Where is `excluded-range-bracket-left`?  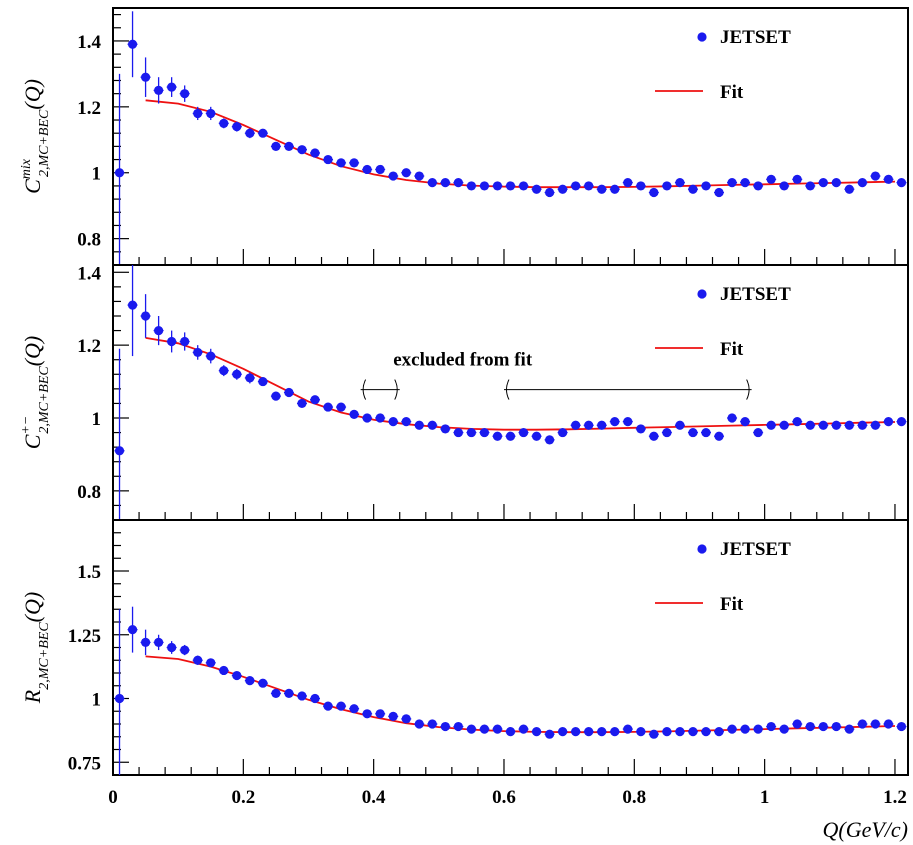 excluded-range-bracket-left is located at coordinates (507, 389).